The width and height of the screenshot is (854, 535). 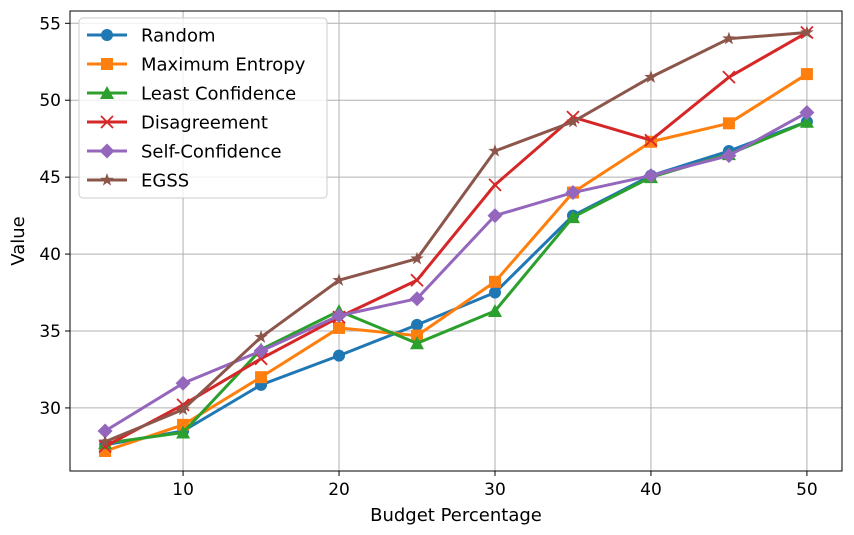 I want to click on legend-marker-random, so click(x=107, y=35).